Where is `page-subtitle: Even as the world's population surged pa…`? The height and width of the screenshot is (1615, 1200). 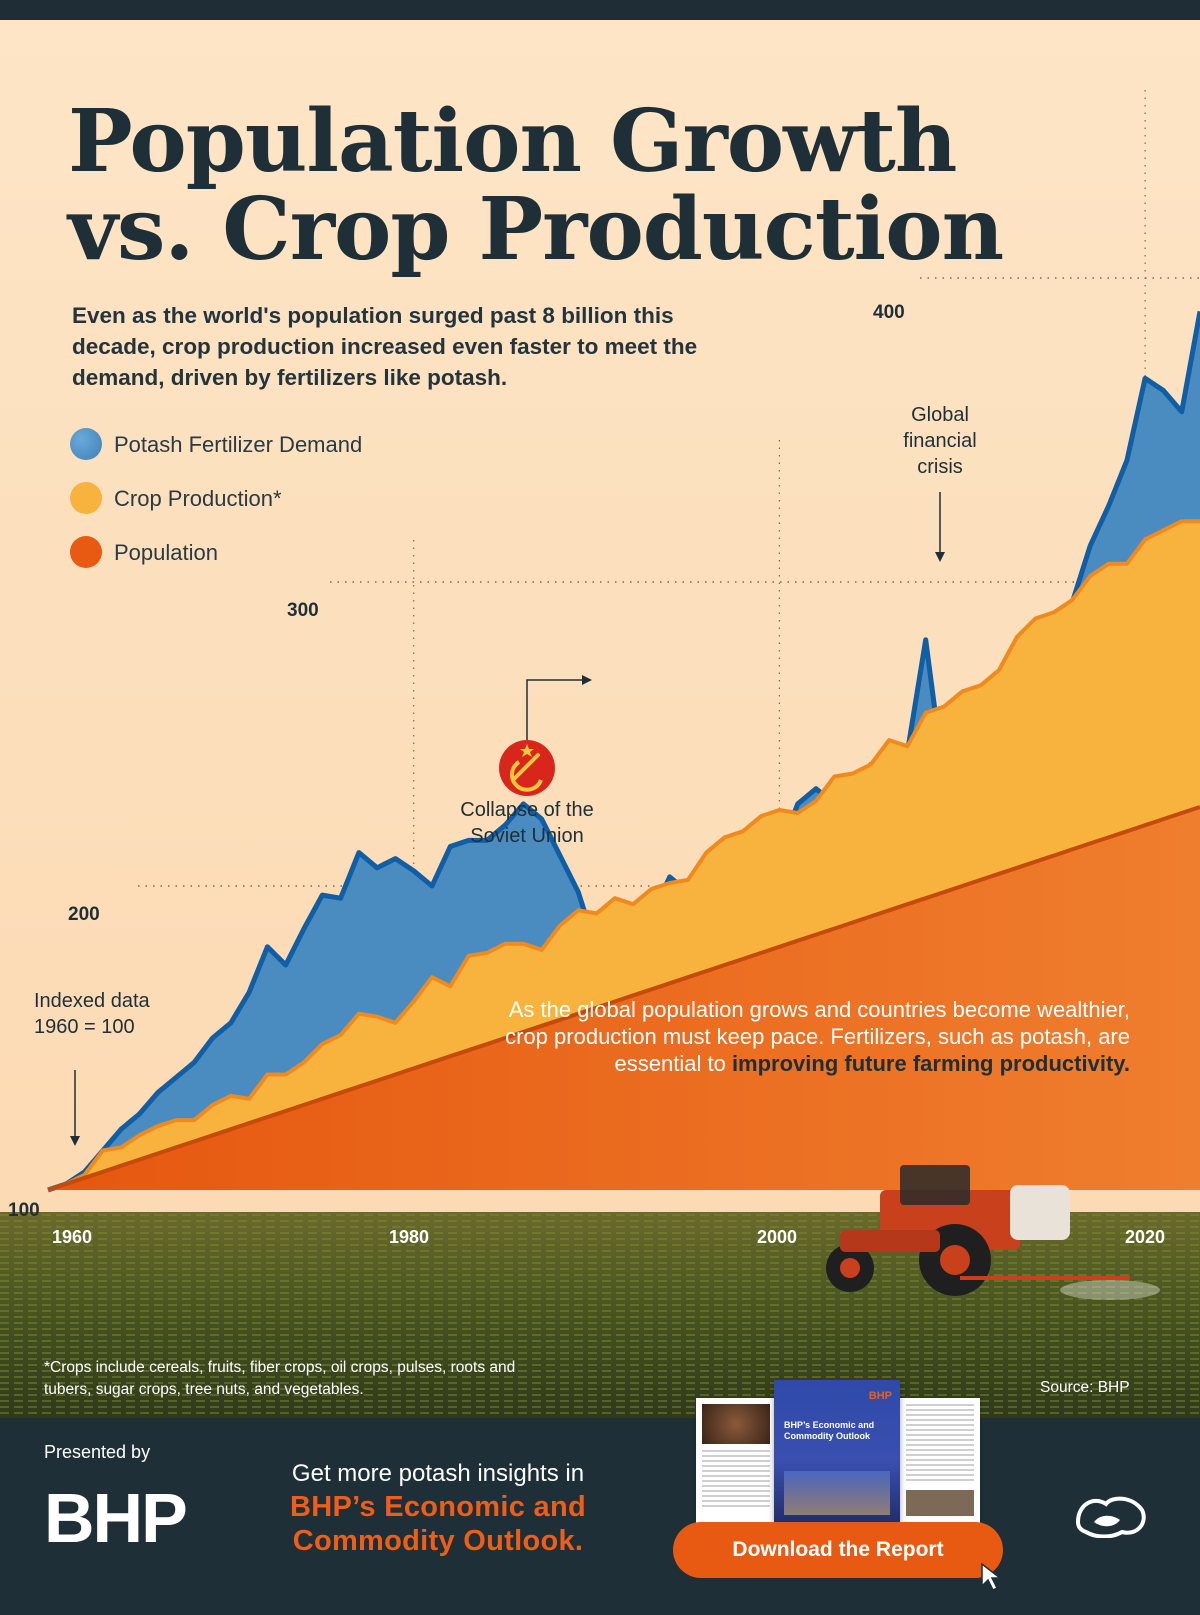 page-subtitle: Even as the world's population surged pa… is located at coordinates (385, 346).